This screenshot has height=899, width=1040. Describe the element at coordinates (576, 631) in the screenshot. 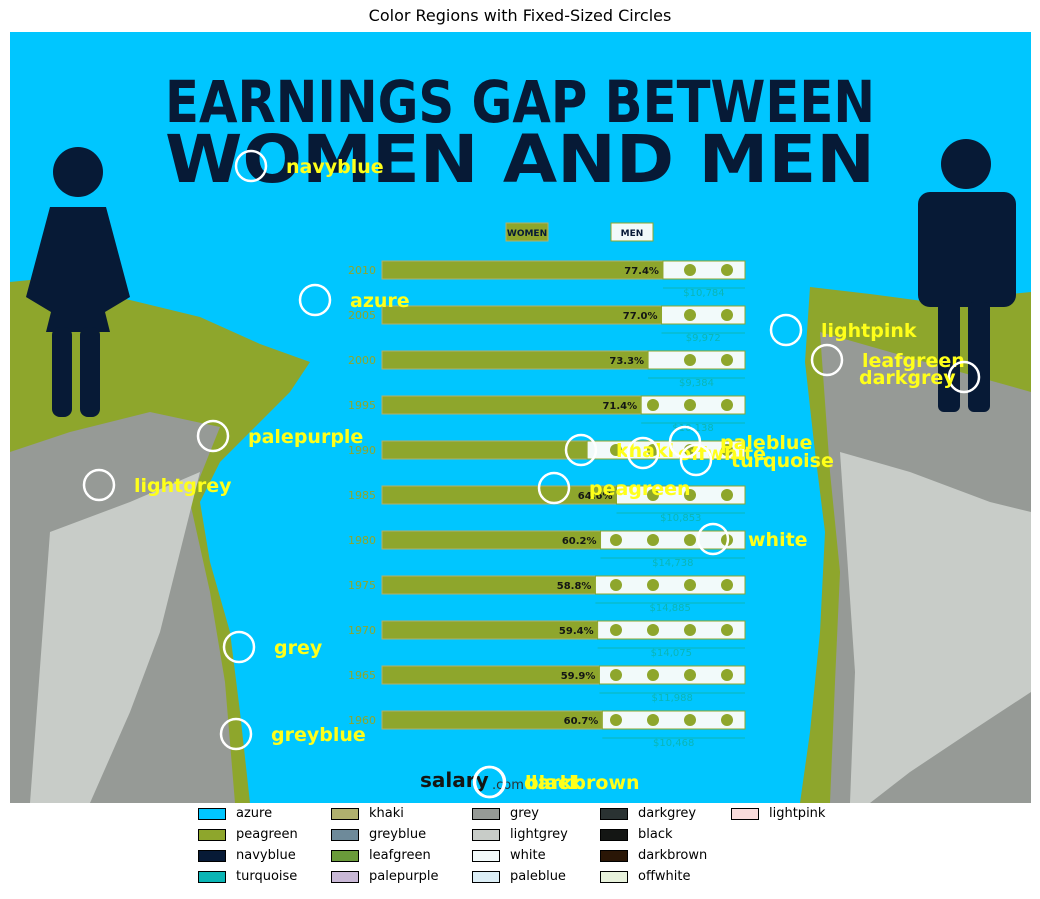

I see `row-percent: 59.4%` at that location.